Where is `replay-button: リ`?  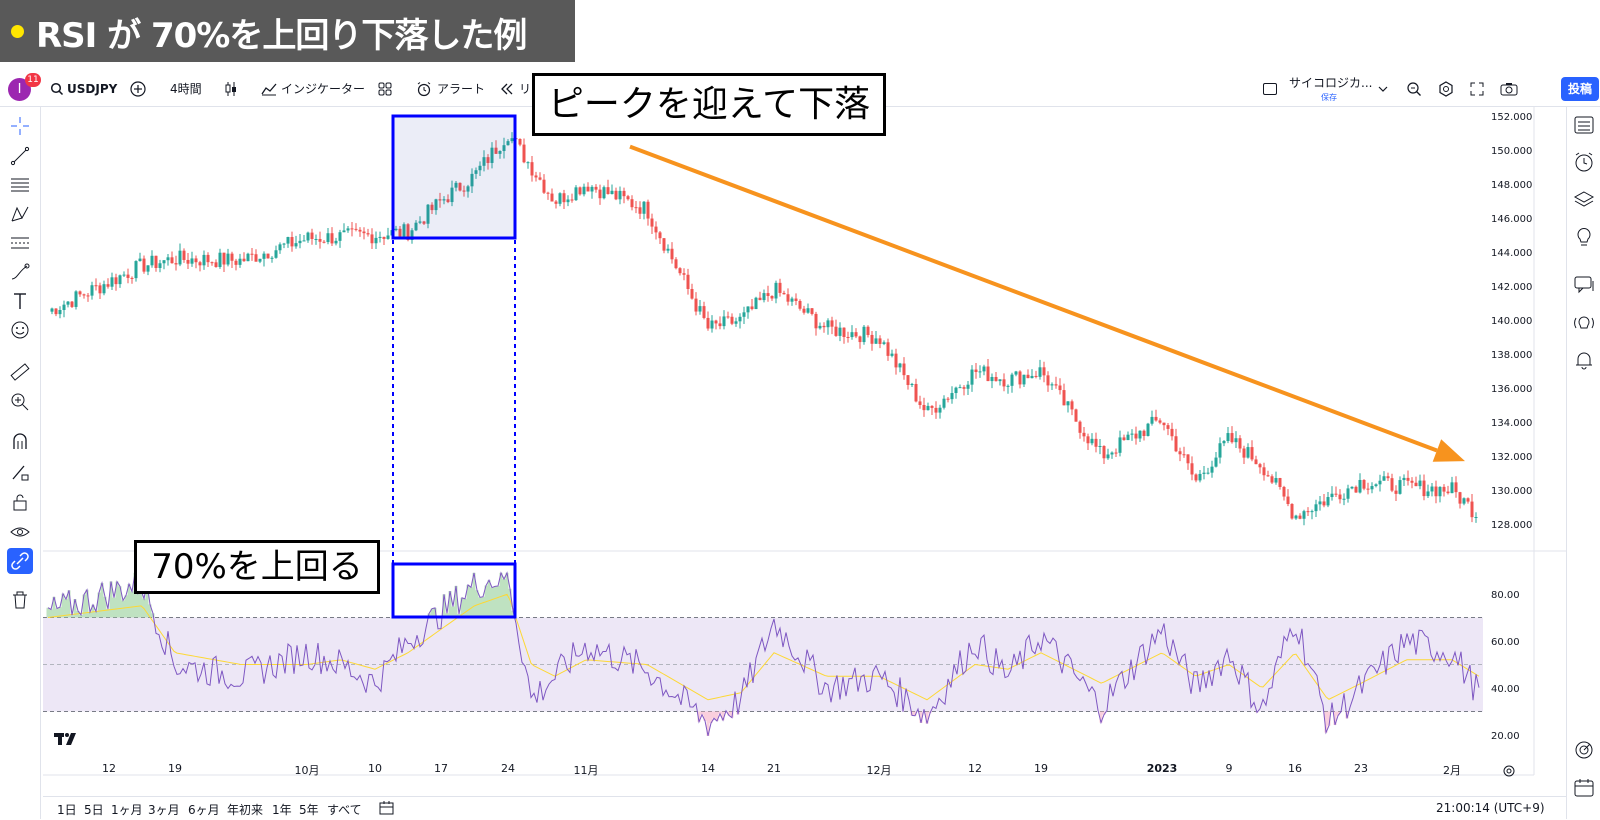 replay-button: リ is located at coordinates (525, 89).